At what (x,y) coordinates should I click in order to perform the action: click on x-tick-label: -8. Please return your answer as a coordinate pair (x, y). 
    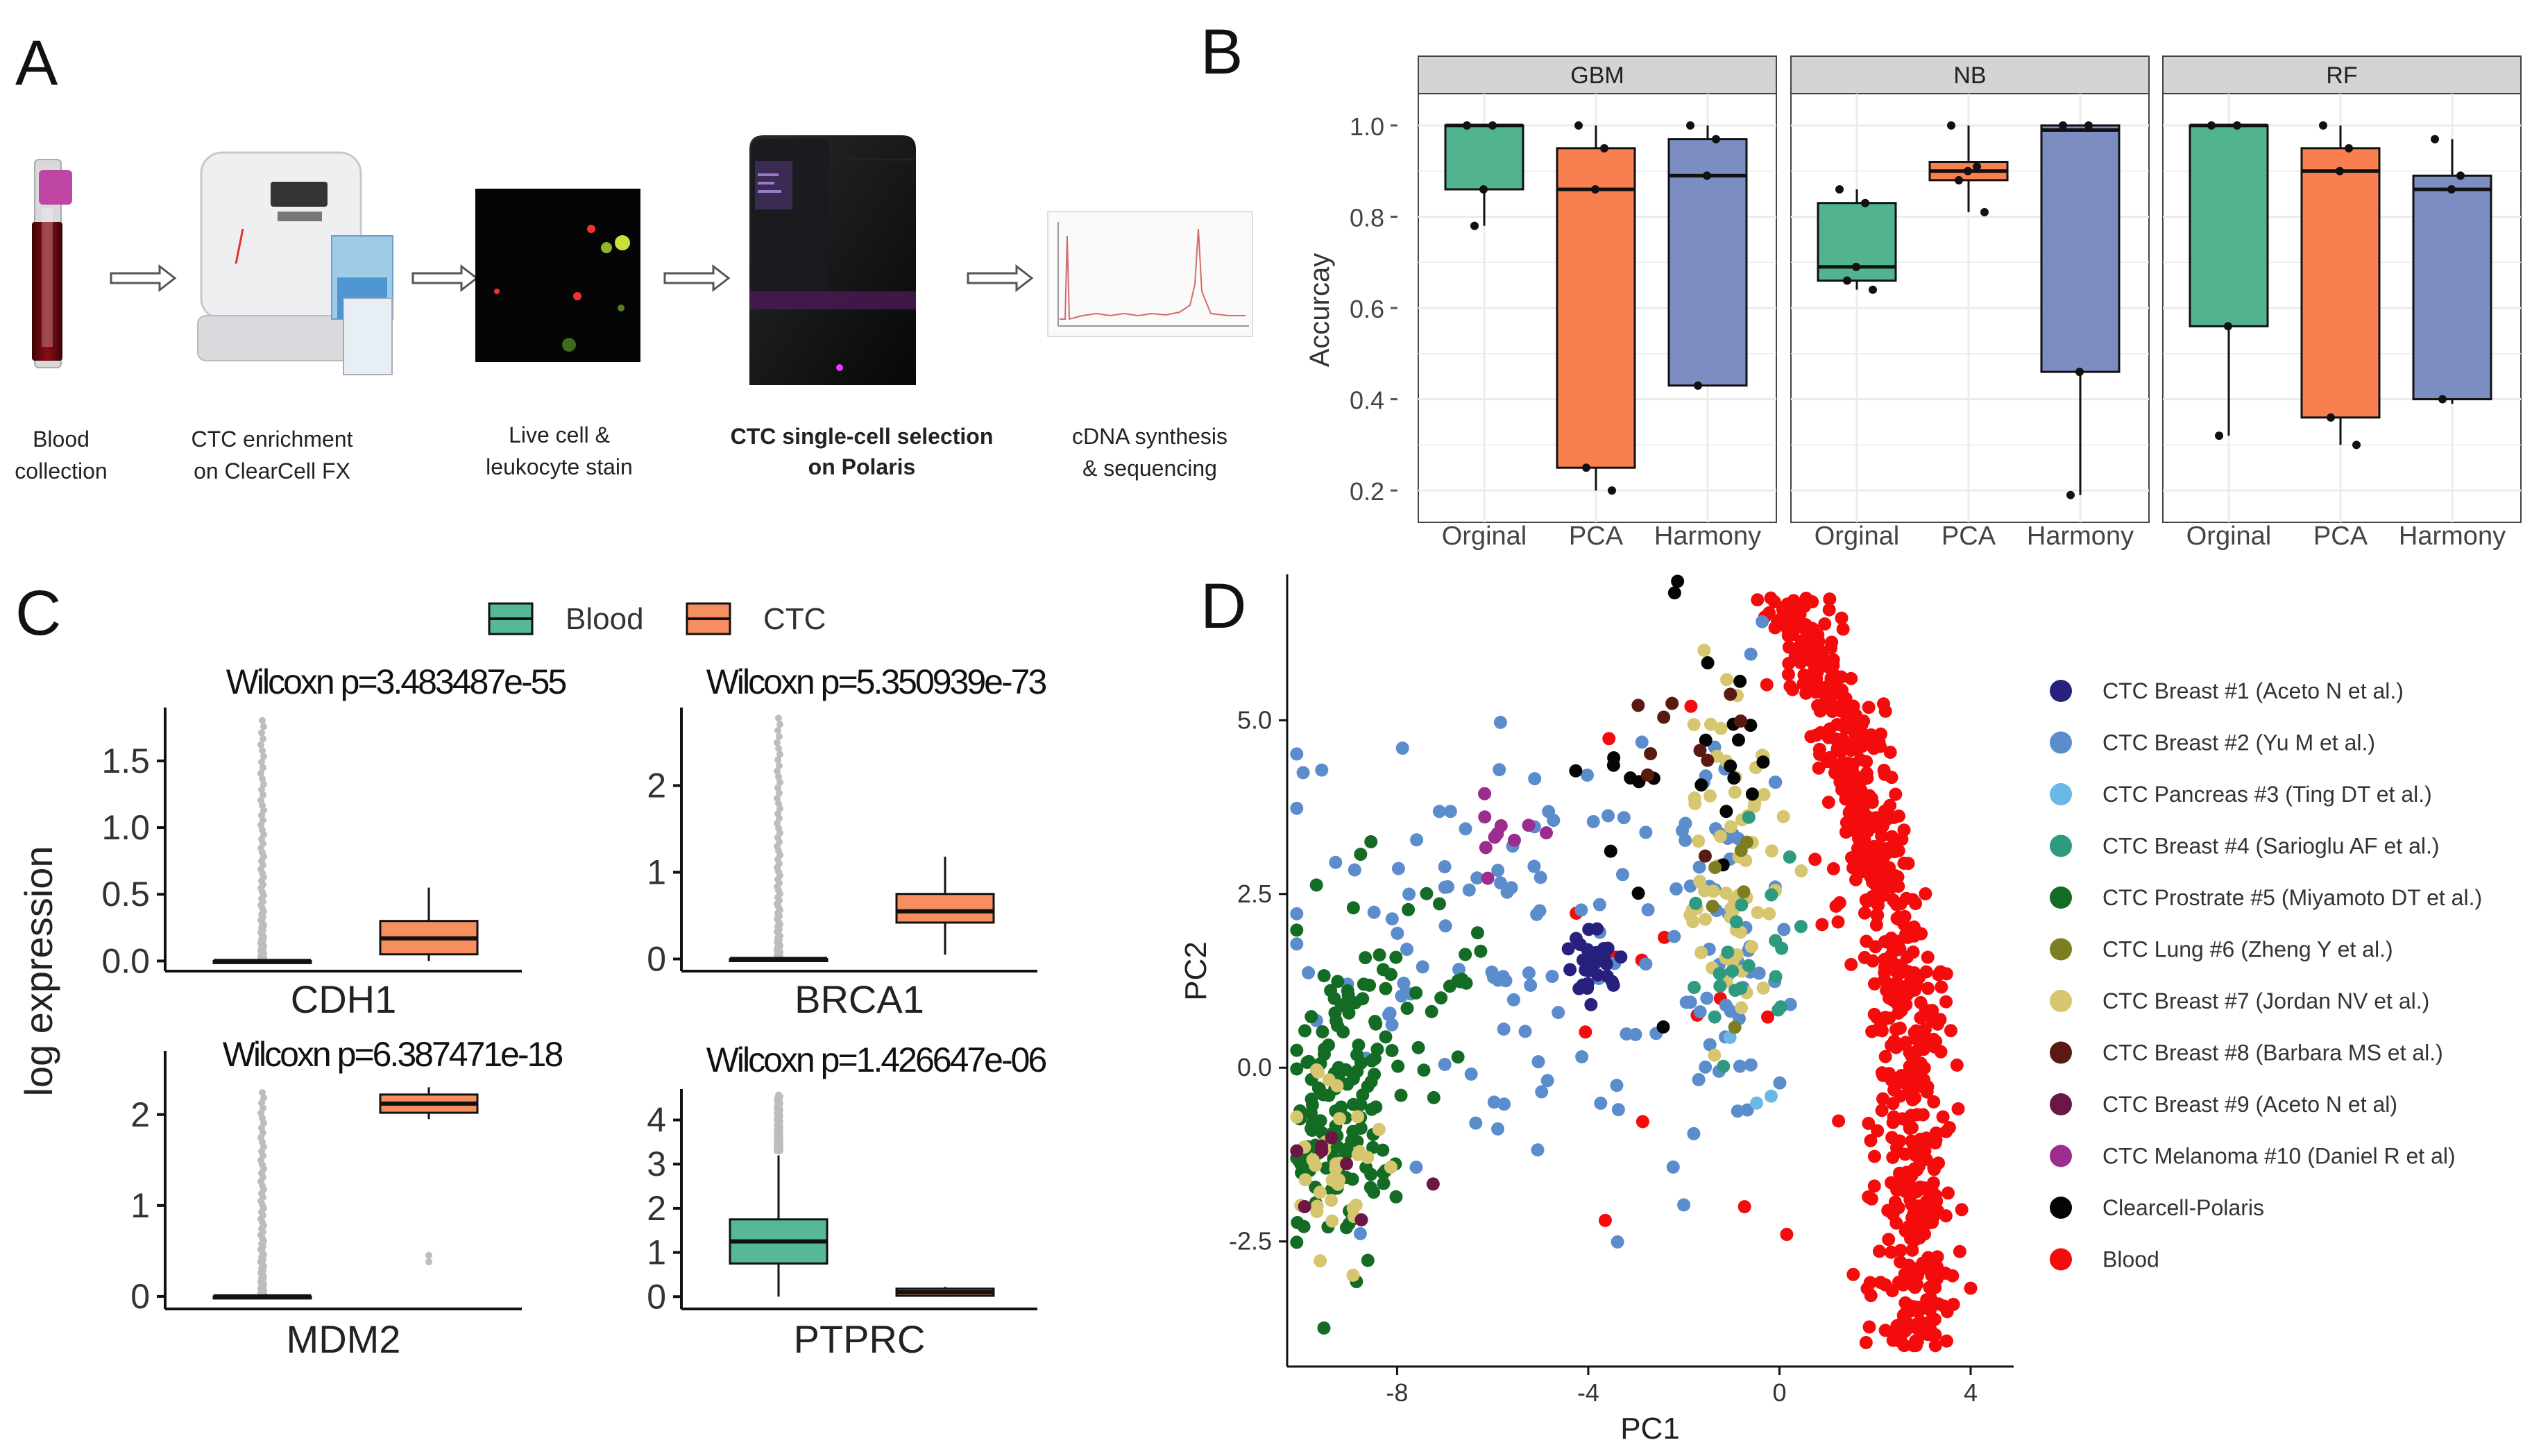
    Looking at the image, I should click on (1397, 1392).